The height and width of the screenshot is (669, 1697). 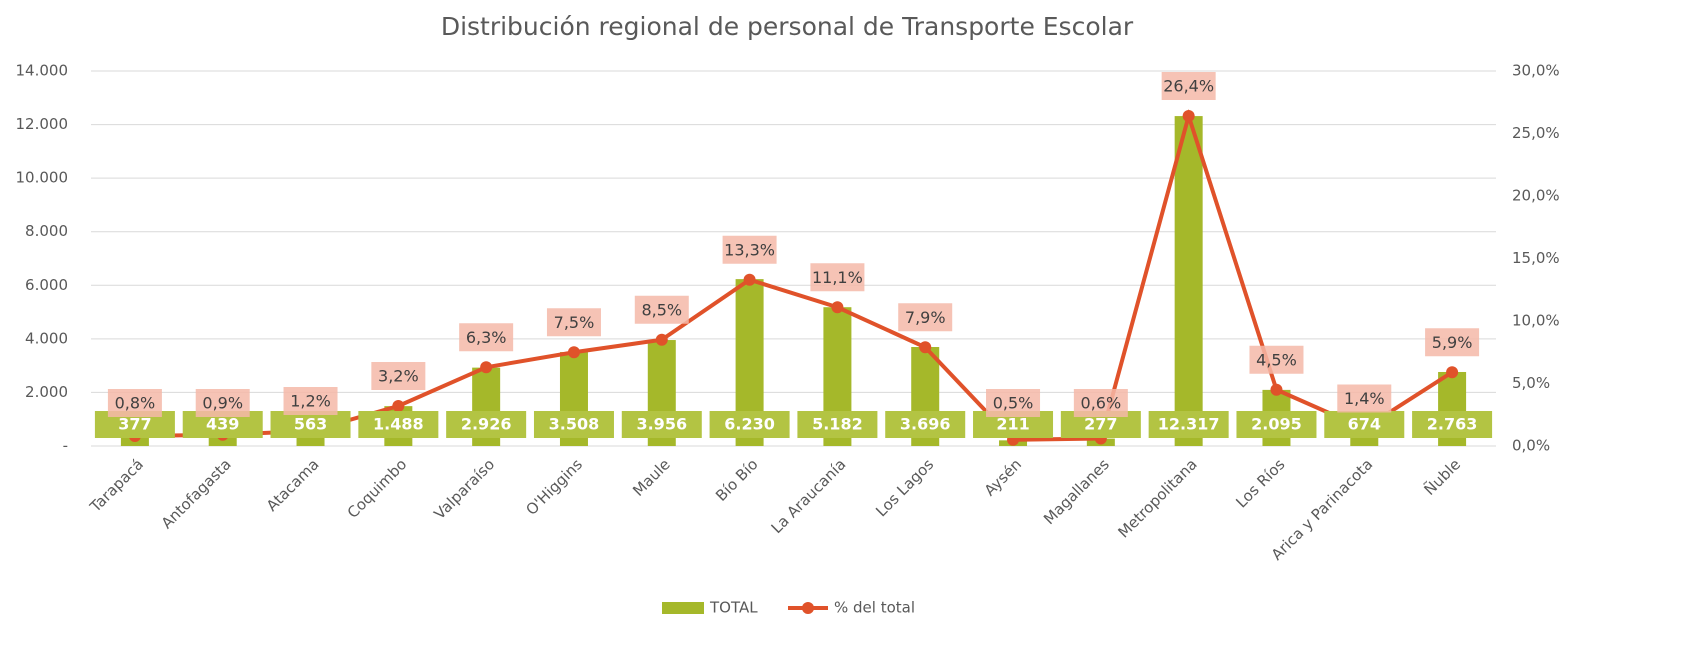 I want to click on y2-tick-label: 0,0%, so click(x=1531, y=446).